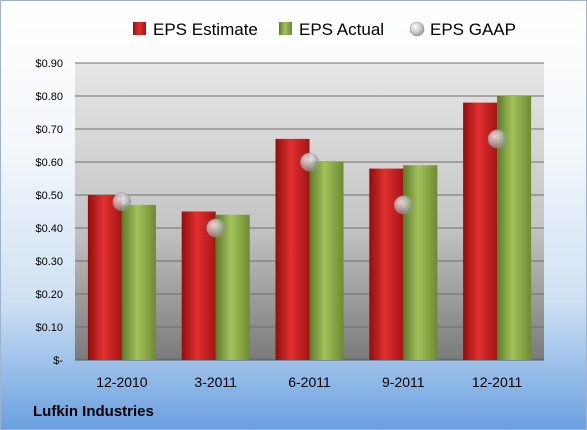  I want to click on bar-eps-actual-6-2011, so click(326, 261).